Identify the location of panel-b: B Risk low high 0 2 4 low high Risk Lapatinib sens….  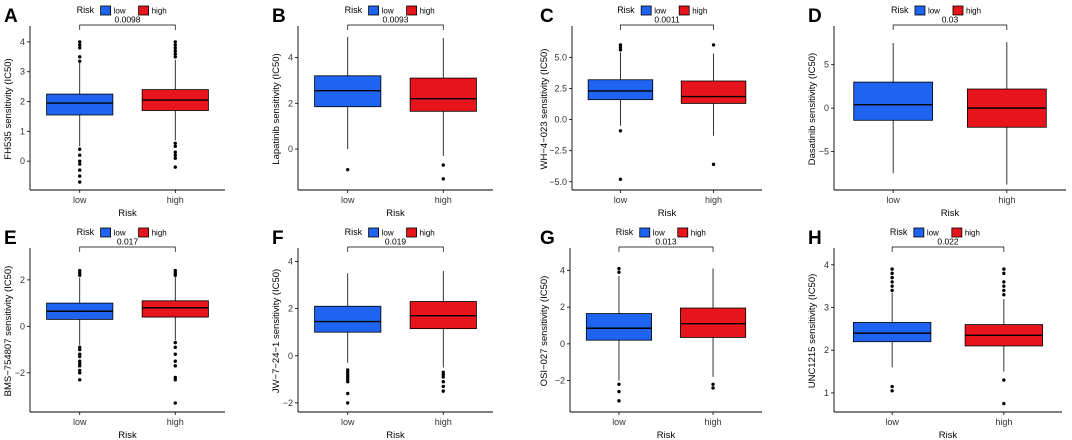
(382, 112).